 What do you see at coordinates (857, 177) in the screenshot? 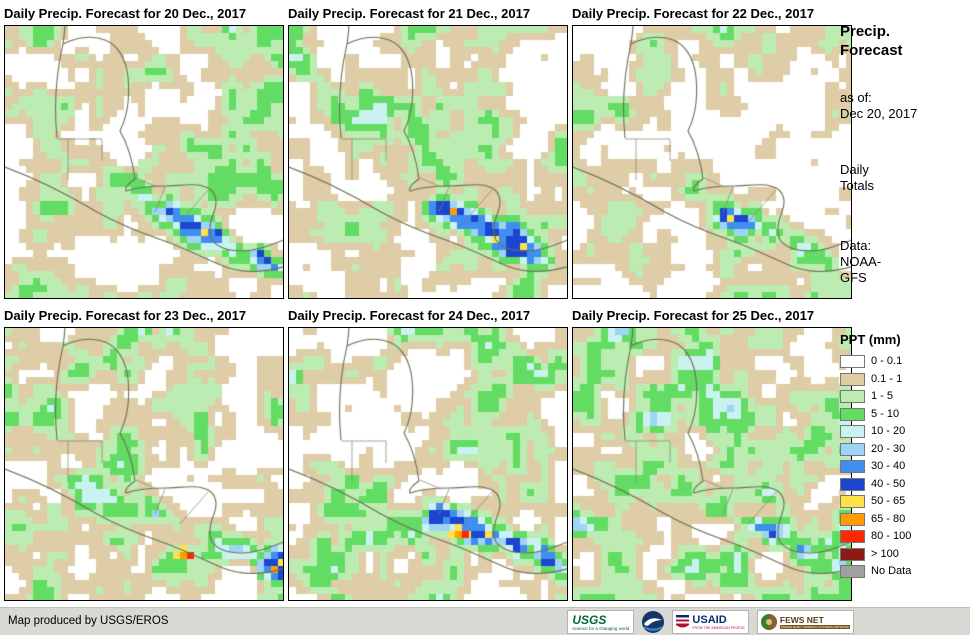
I see `totals-block: Daily Totals` at bounding box center [857, 177].